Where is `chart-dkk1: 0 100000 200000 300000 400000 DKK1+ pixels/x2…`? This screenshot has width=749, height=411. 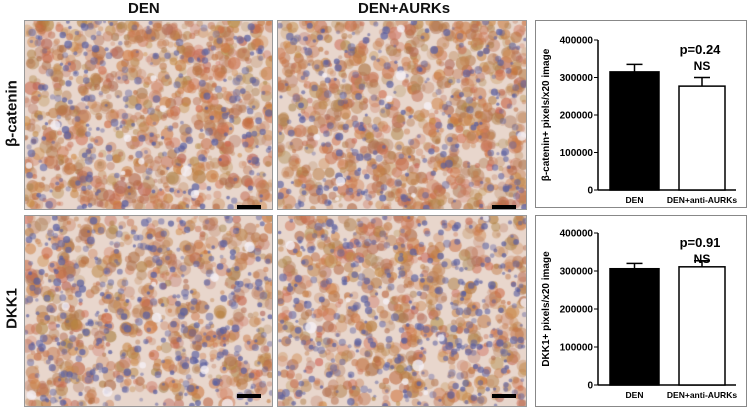 chart-dkk1: 0 100000 200000 300000 400000 DKK1+ pixels/x2… is located at coordinates (641, 311).